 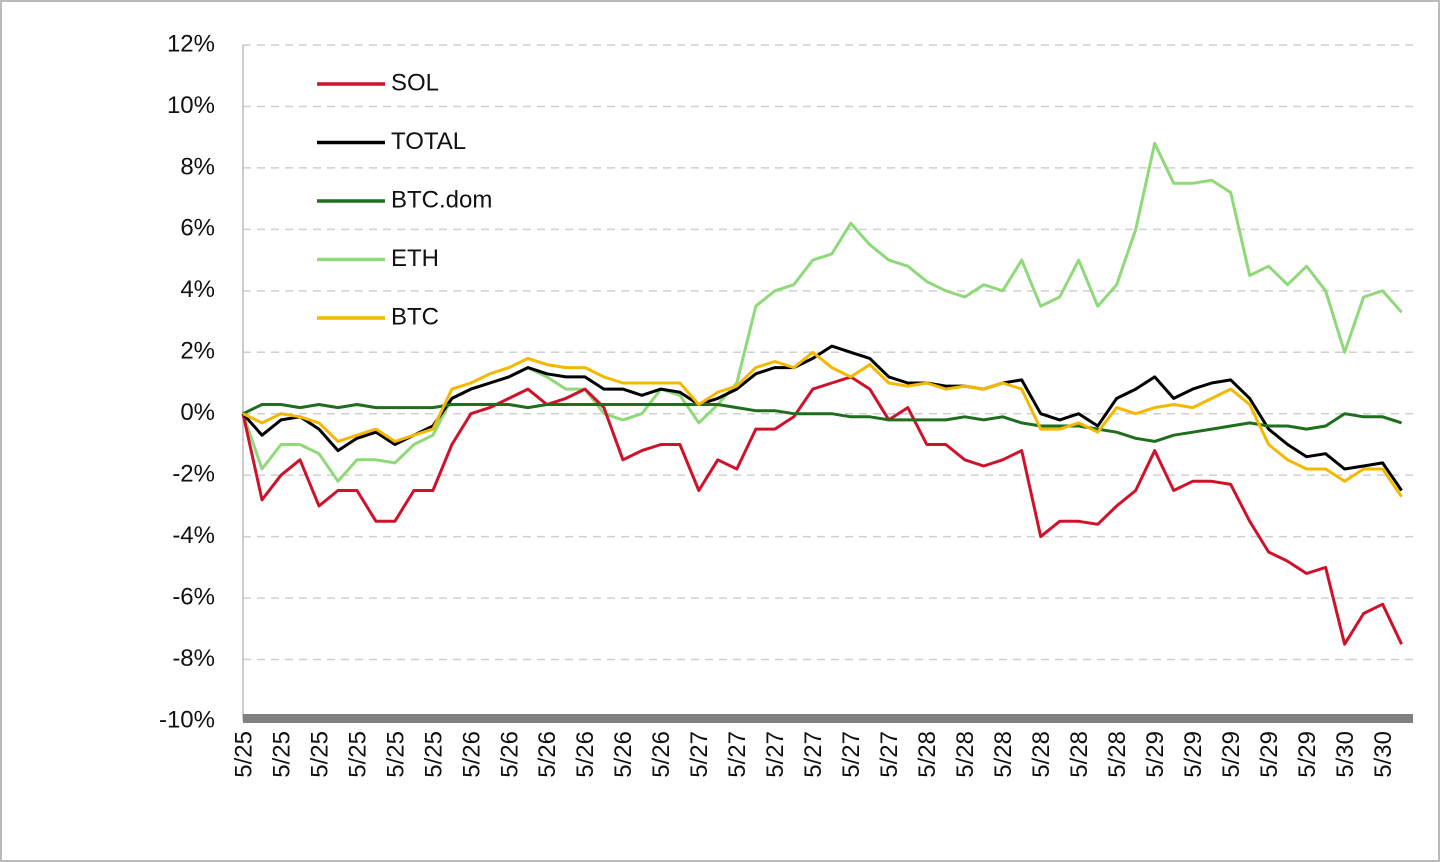 I want to click on x-axis, so click(x=828, y=718).